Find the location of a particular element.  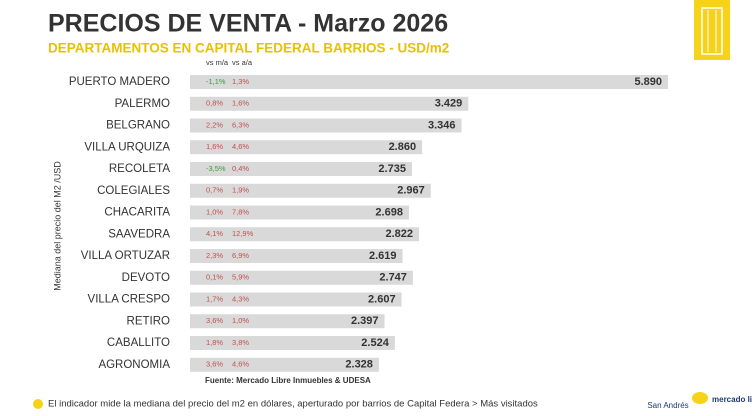

change-label: 4,1% is located at coordinates (214, 233).